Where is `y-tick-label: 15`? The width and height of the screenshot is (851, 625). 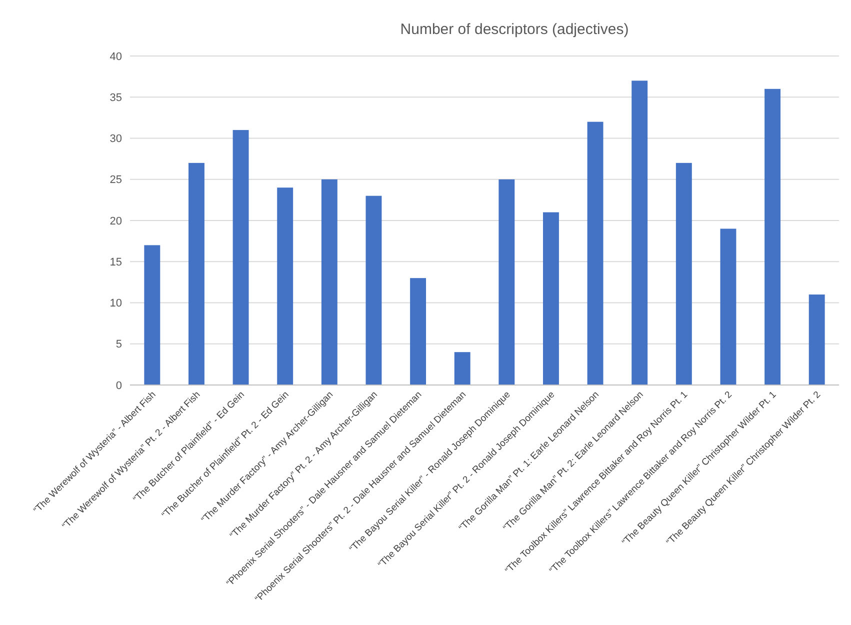 y-tick-label: 15 is located at coordinates (116, 262).